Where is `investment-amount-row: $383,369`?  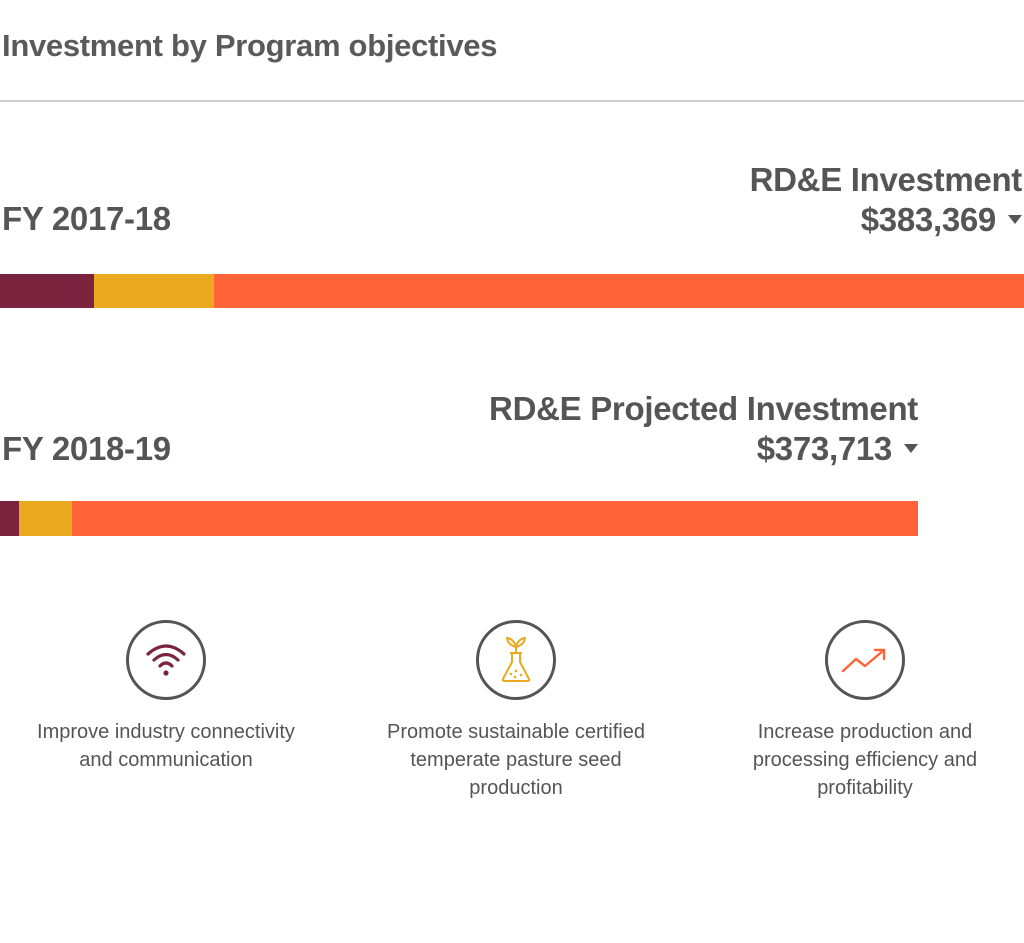 investment-amount-row: $383,369 is located at coordinates (886, 220).